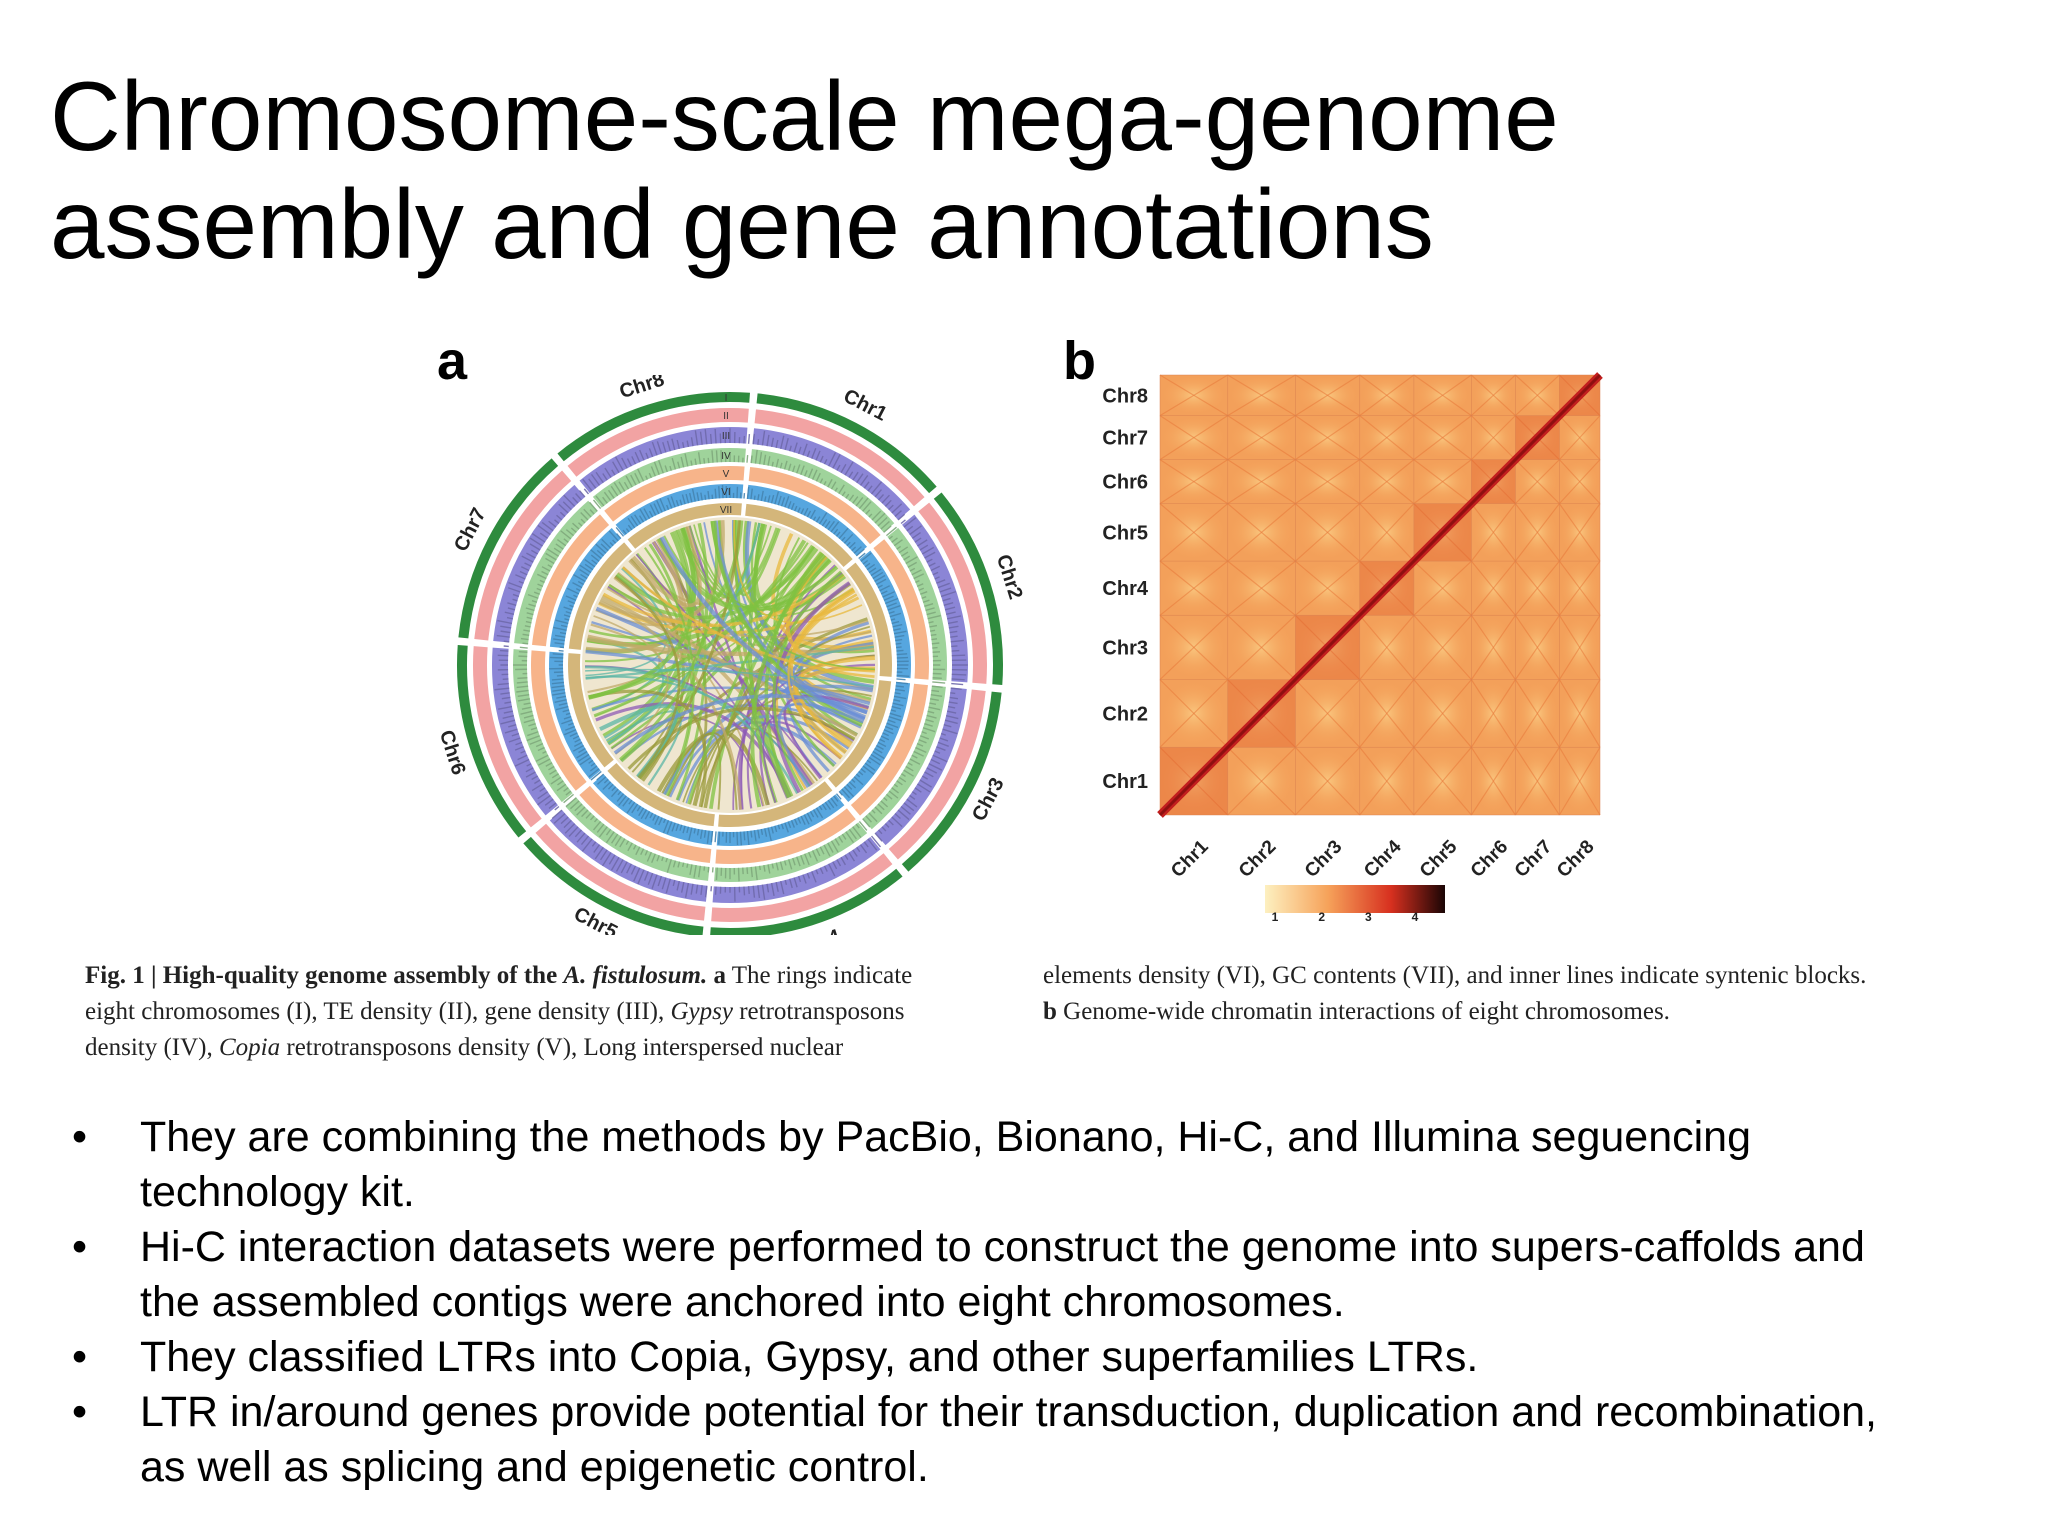  I want to click on circos-rings, so click(730, 663).